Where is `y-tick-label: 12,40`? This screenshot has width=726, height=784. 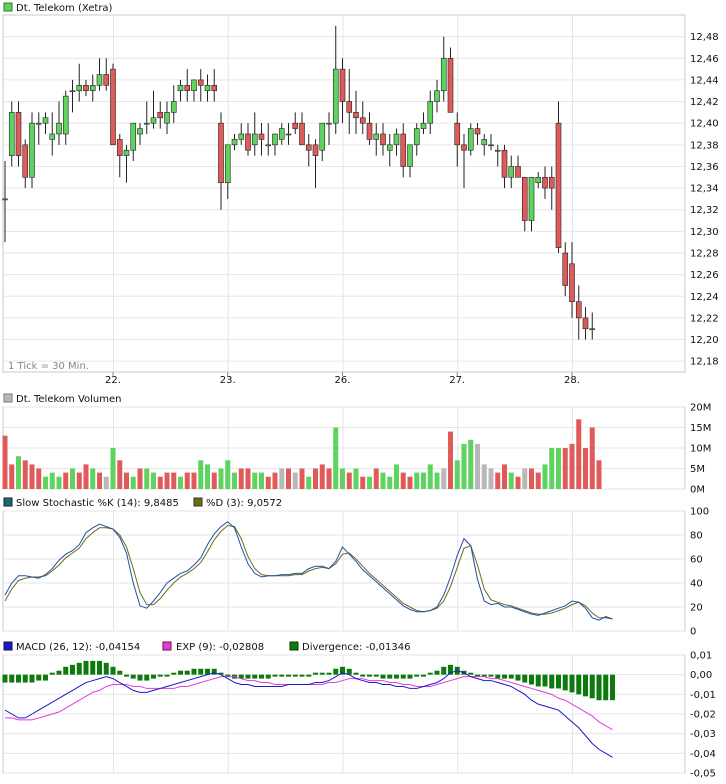 y-tick-label: 12,40 is located at coordinates (704, 124).